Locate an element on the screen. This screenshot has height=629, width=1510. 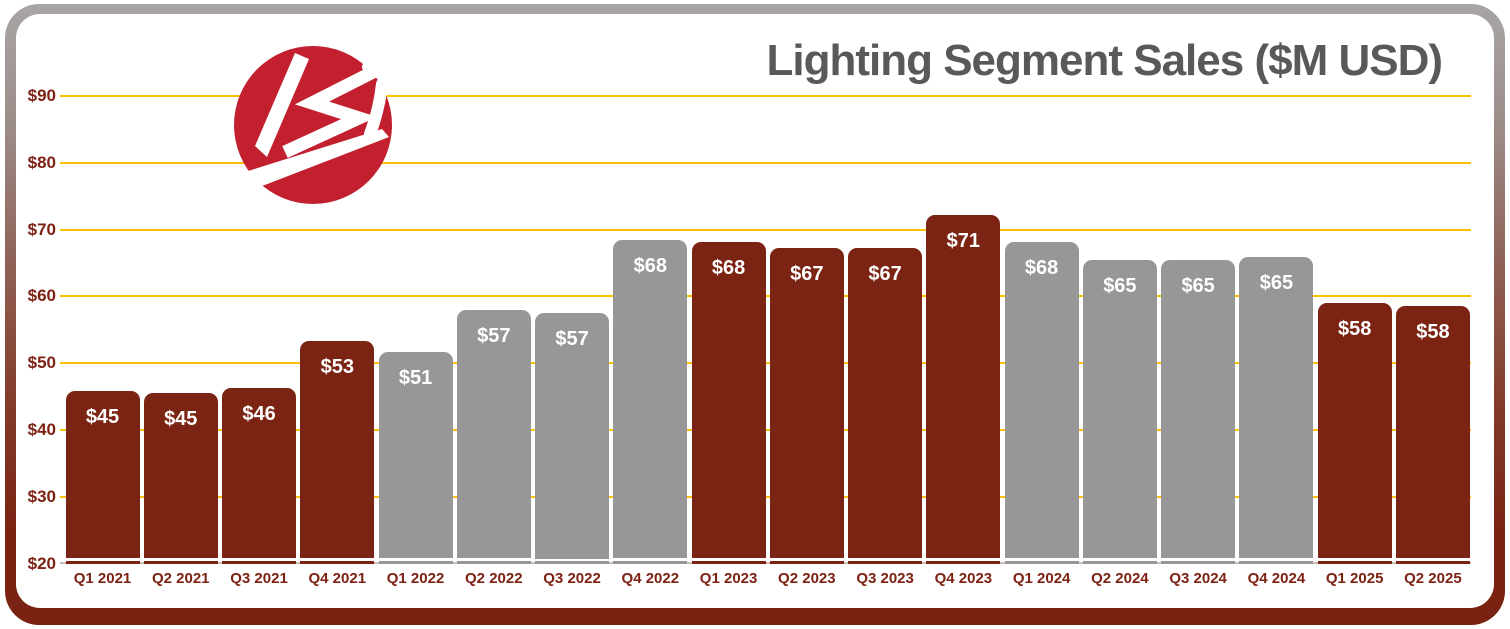
y-tick-label: $90 is located at coordinates (41, 95).